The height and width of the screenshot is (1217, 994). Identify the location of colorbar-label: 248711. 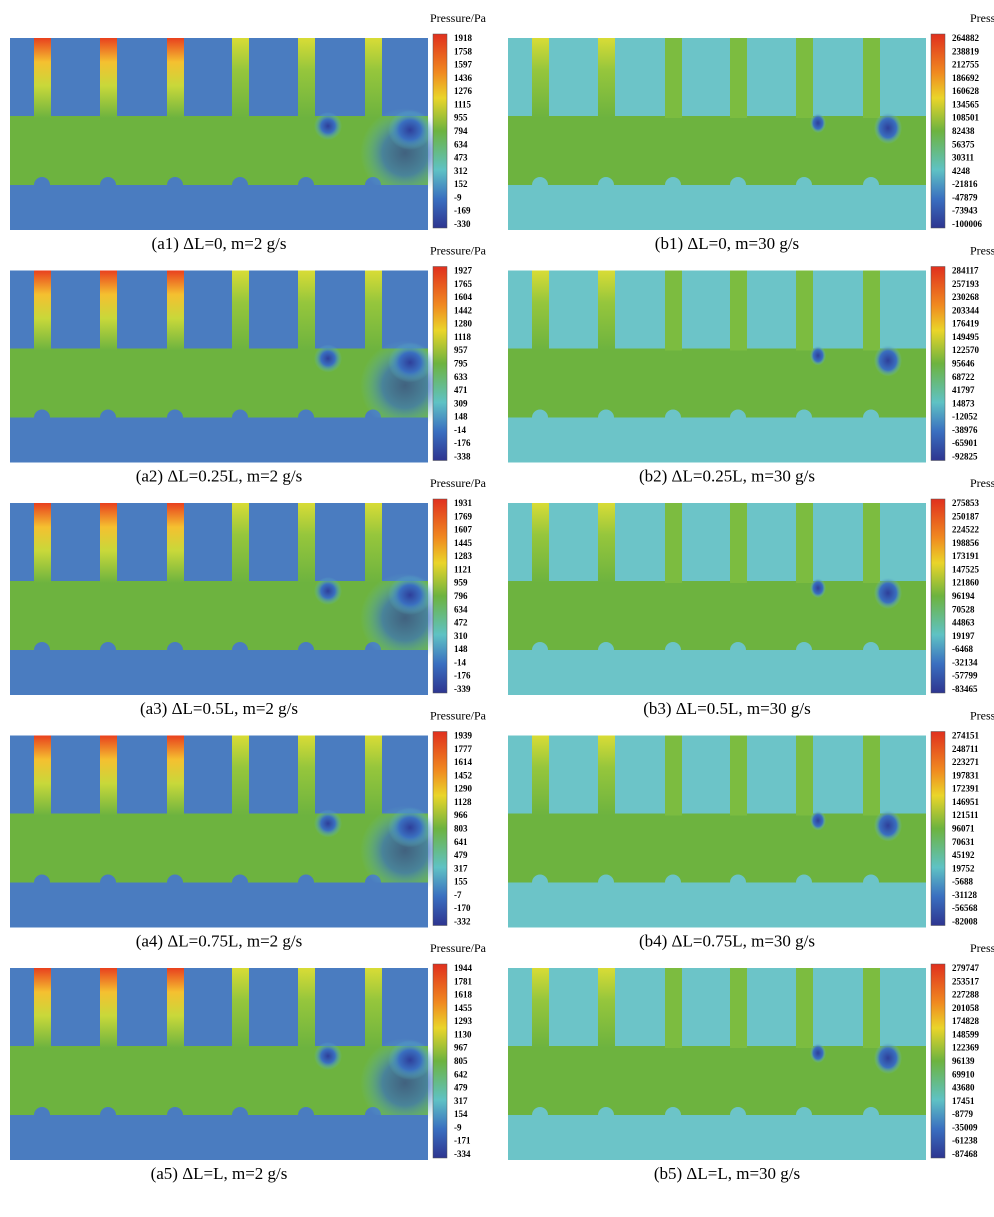
(965, 749).